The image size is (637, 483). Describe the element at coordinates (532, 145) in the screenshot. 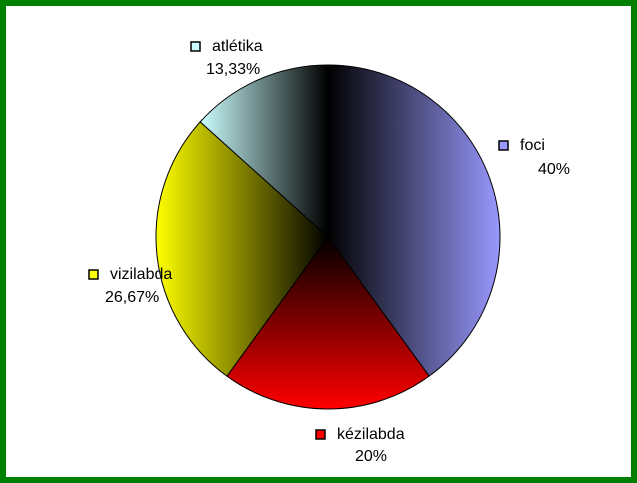

I see `slice-label: foci` at that location.